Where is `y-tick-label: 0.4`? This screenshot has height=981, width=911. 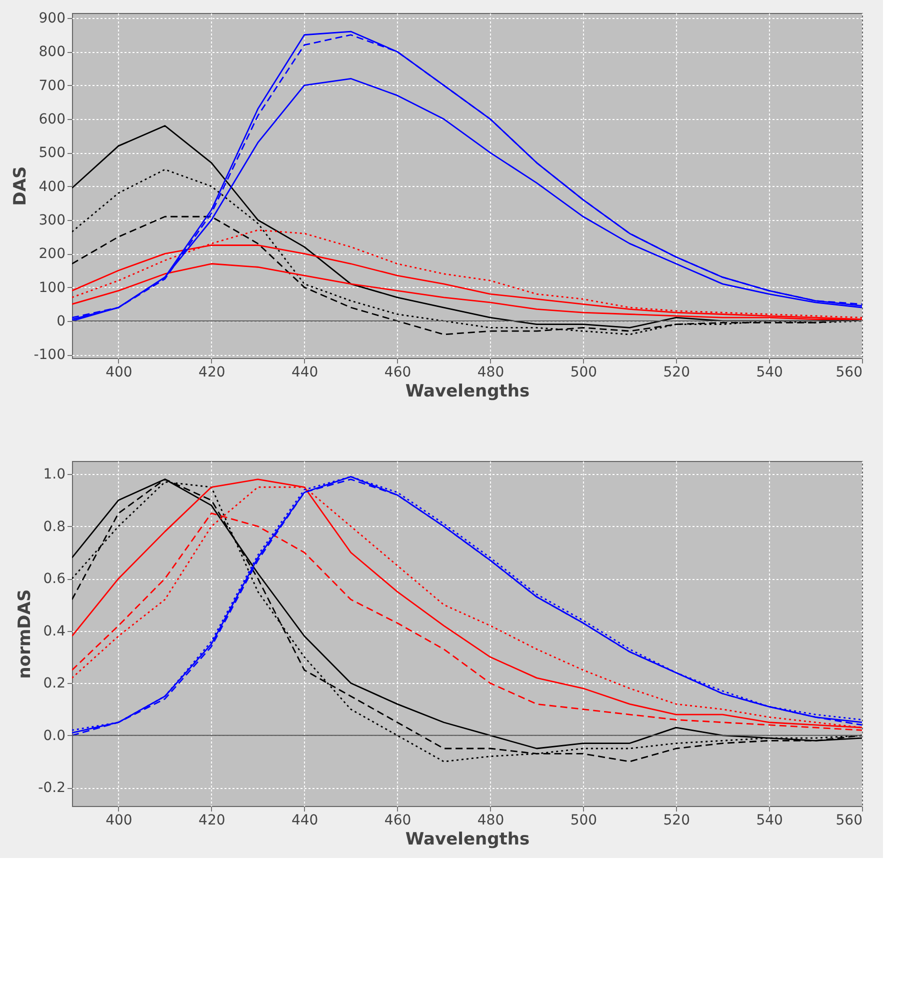 y-tick-label: 0.4 is located at coordinates (54, 631).